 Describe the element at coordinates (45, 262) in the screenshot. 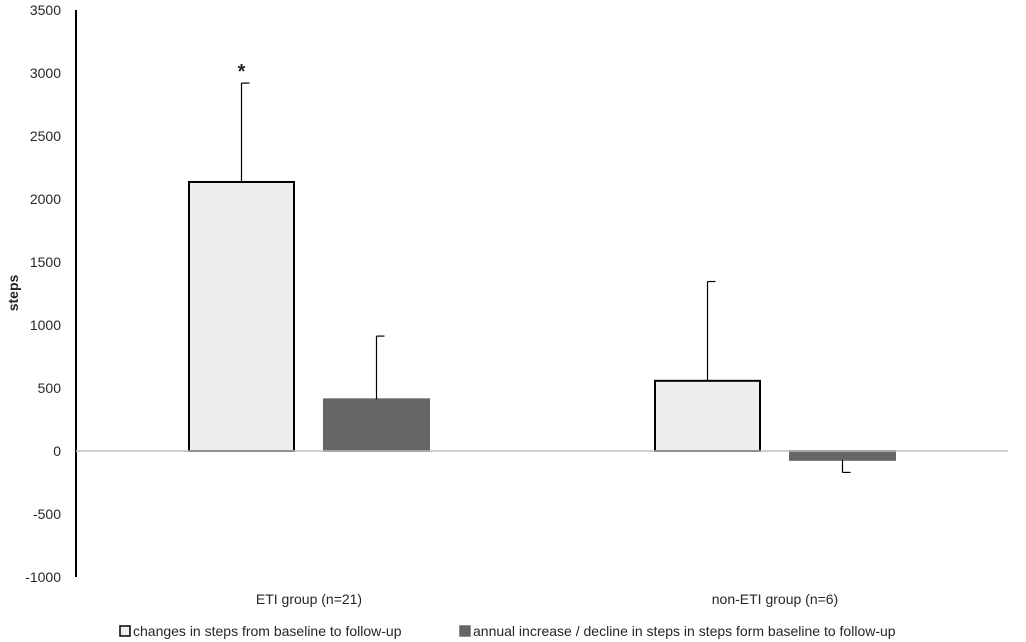

I see `y-tick-label: 1500` at that location.